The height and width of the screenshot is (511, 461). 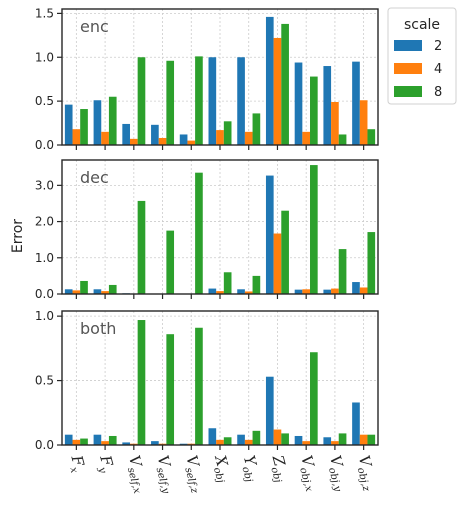 I want to click on x-tick-label: Vself,x, so click(x=137, y=474).